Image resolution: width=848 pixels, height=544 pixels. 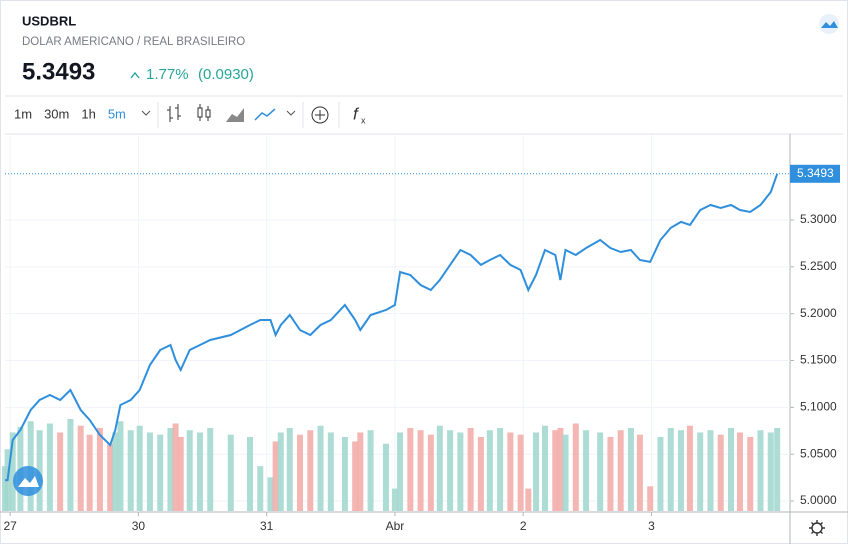 I want to click on watermark-logo, so click(x=28, y=481).